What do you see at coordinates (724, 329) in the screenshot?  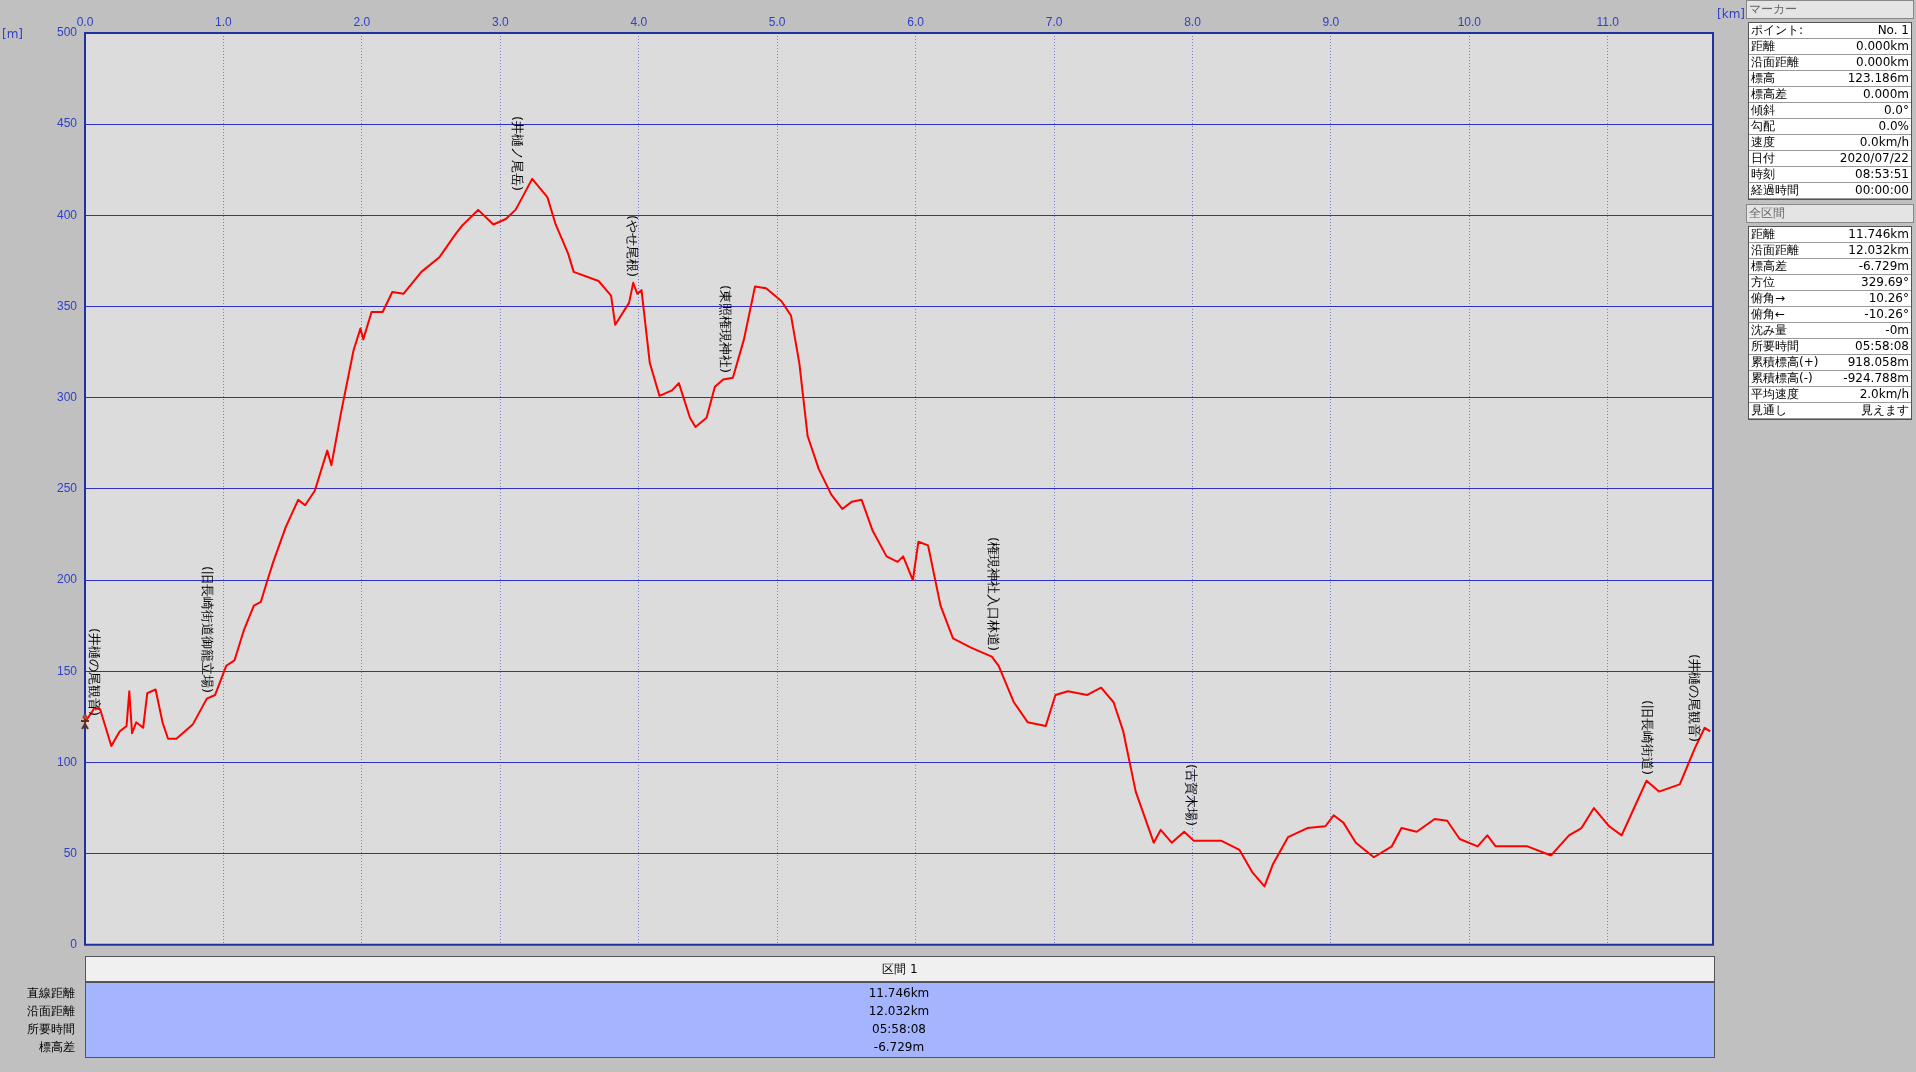 I see `place-label: (東照権現神社)` at bounding box center [724, 329].